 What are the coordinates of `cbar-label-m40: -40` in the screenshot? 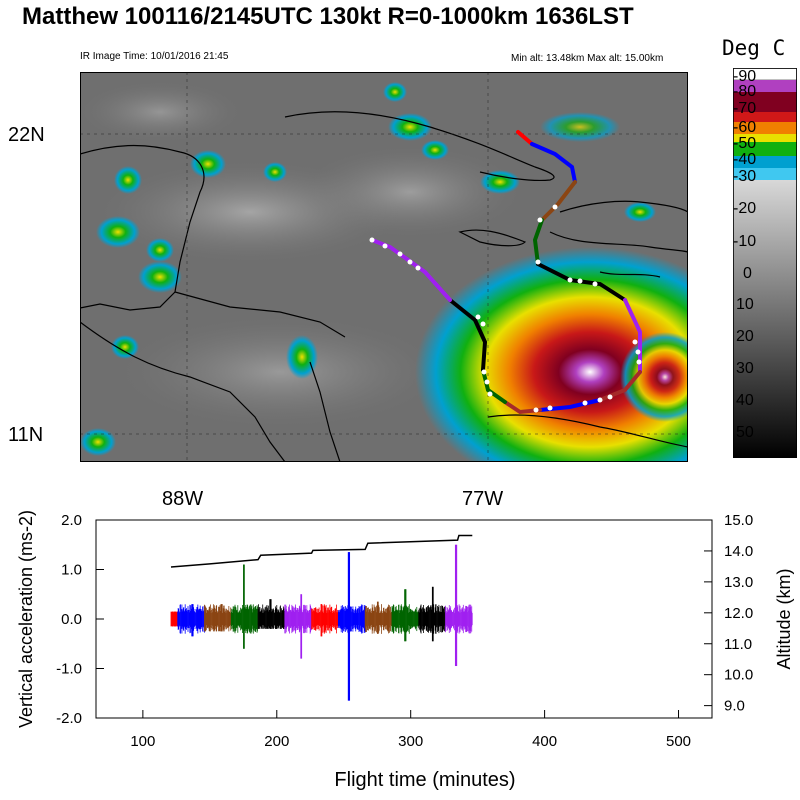 It's located at (745, 159).